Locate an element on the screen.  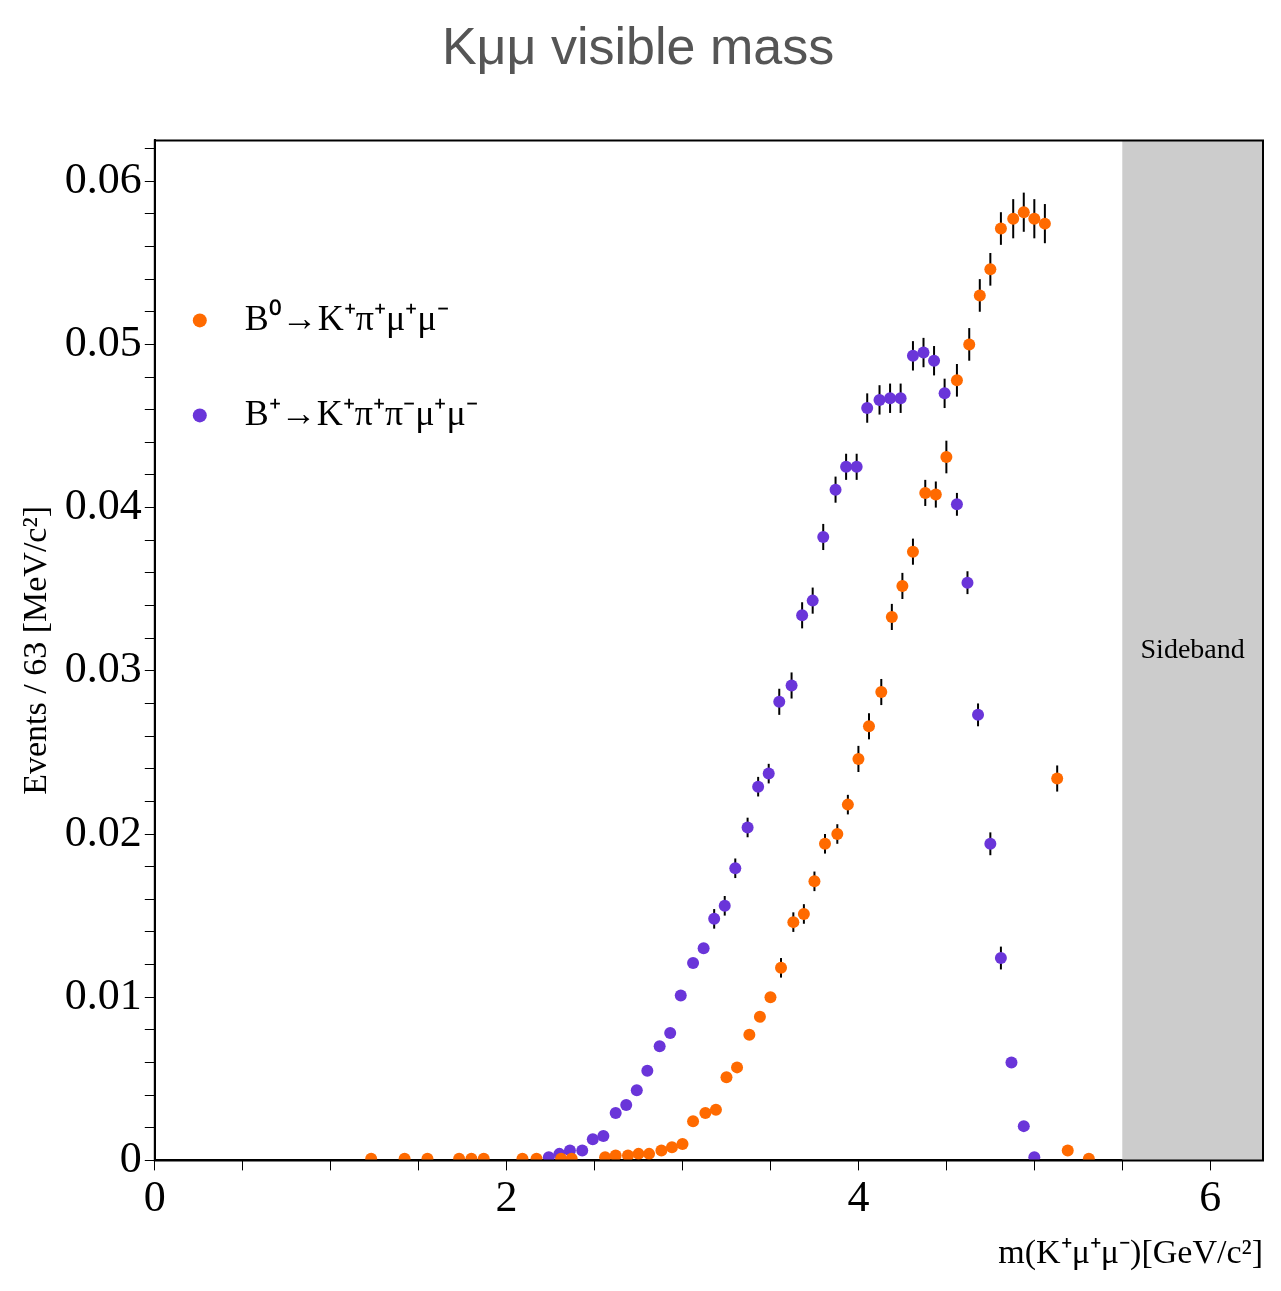
y-tick-label: 0.05 is located at coordinates (103, 341).